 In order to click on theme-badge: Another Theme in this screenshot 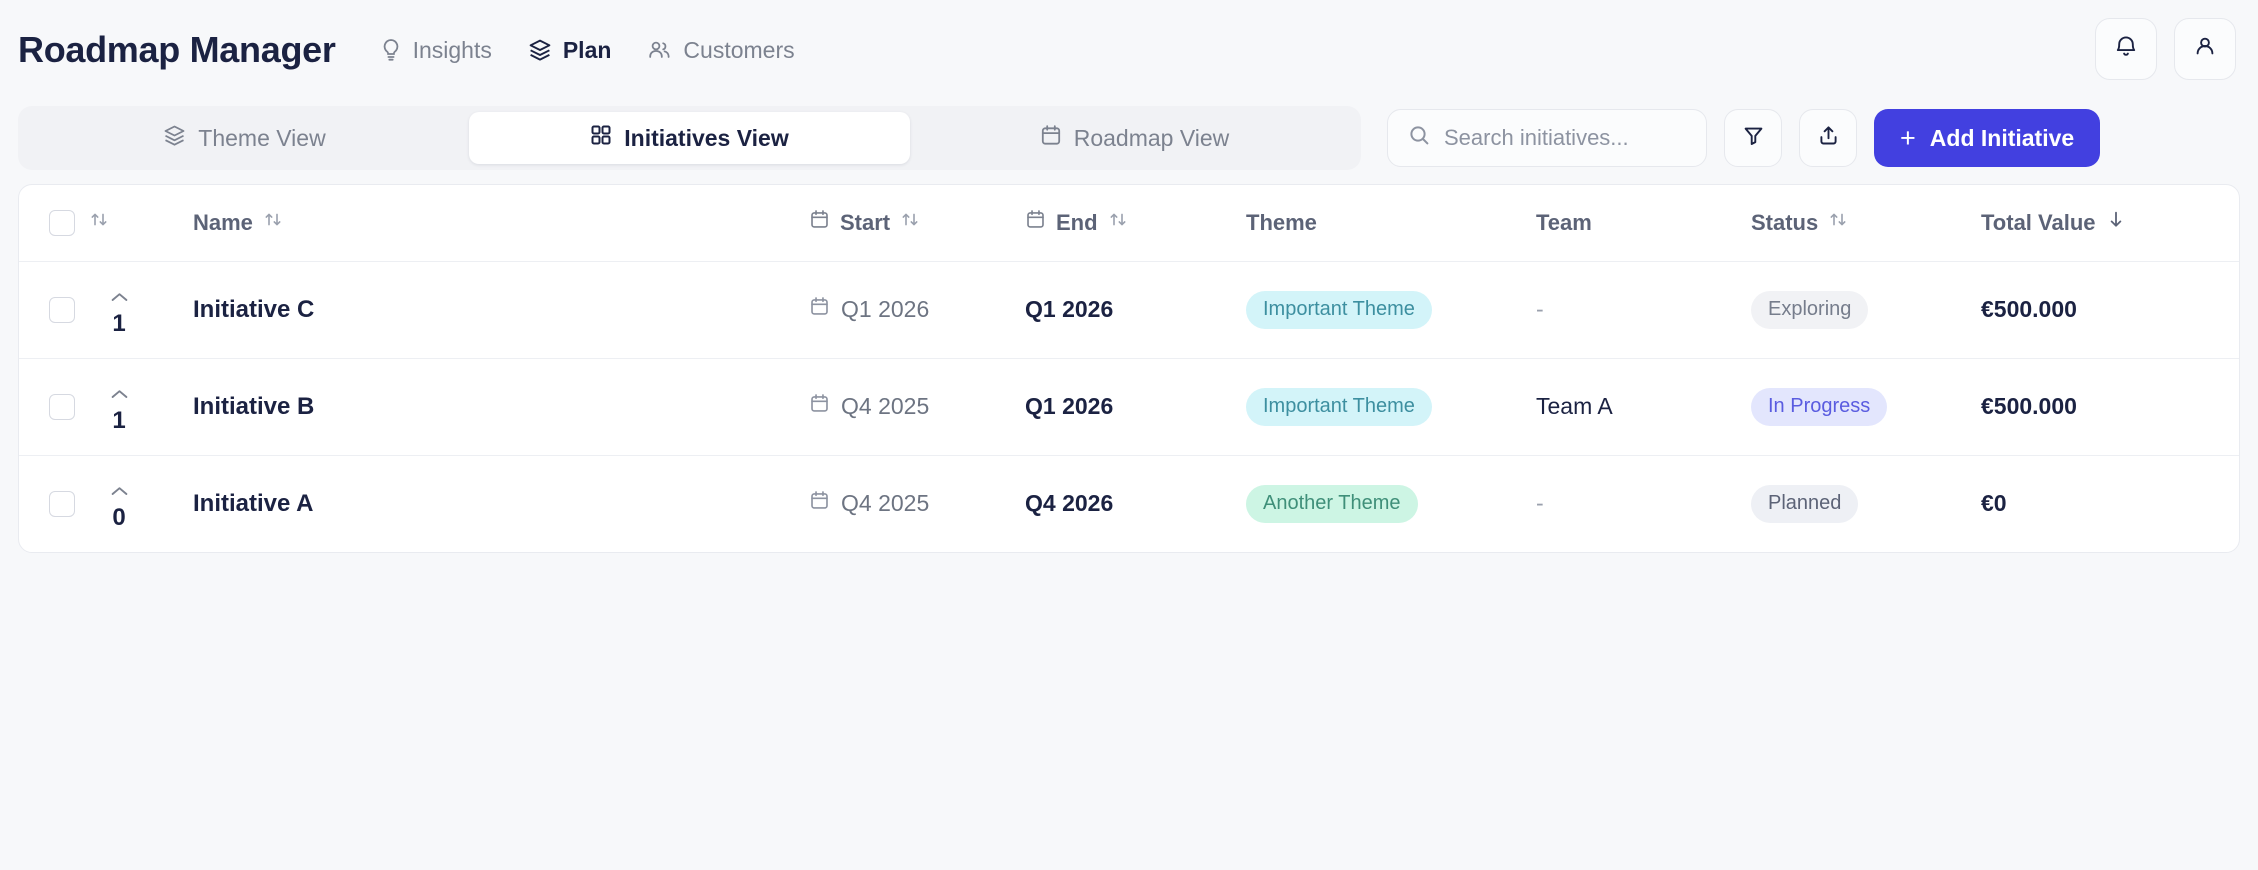, I will do `click(1332, 503)`.